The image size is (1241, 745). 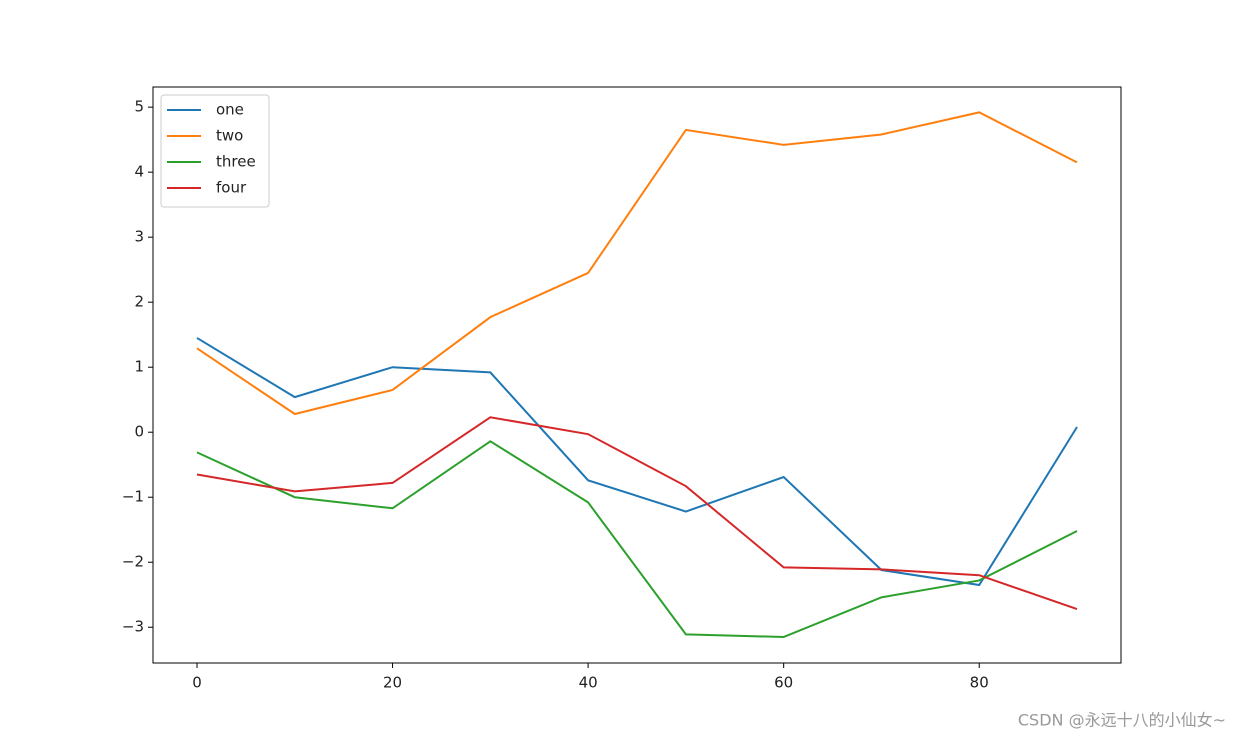 What do you see at coordinates (139, 237) in the screenshot?
I see `y-tick-label: 3` at bounding box center [139, 237].